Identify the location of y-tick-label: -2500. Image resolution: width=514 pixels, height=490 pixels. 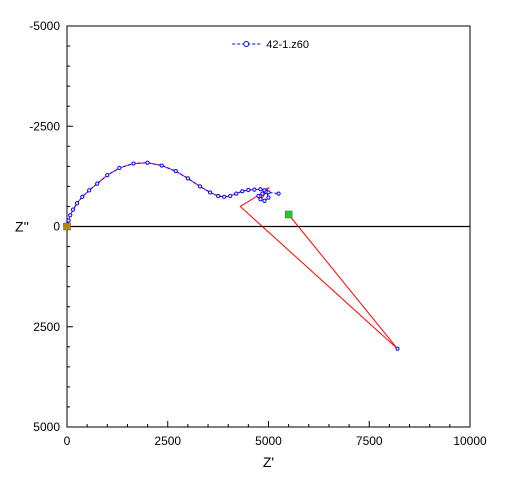
(44, 126).